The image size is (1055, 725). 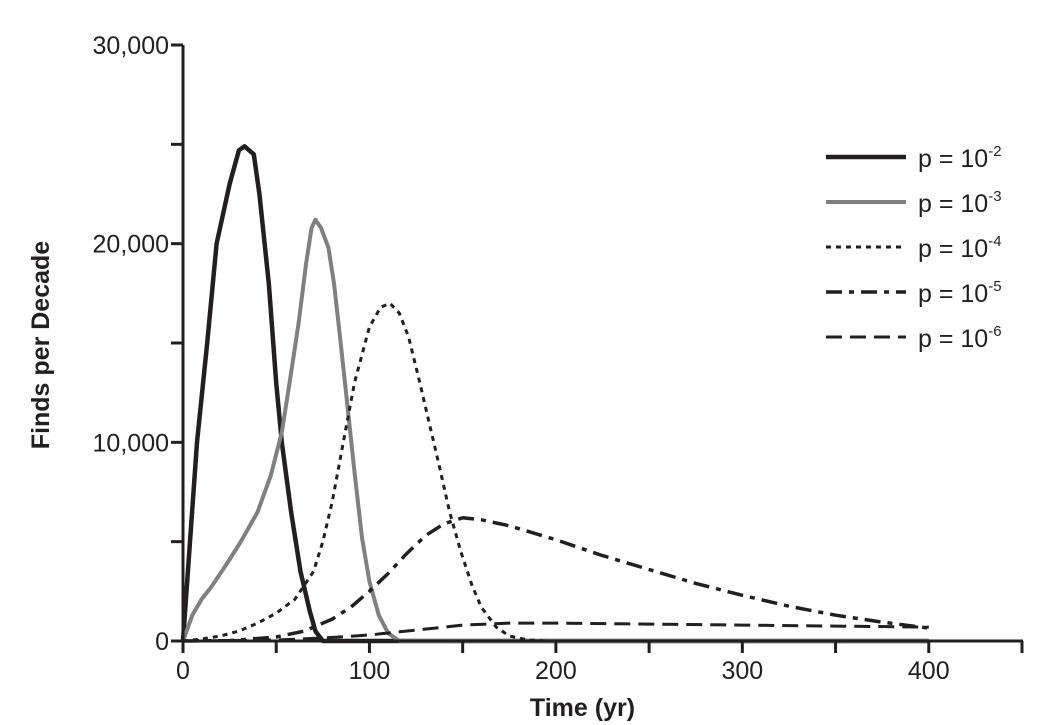 I want to click on x-tick-label: 400, so click(x=929, y=671).